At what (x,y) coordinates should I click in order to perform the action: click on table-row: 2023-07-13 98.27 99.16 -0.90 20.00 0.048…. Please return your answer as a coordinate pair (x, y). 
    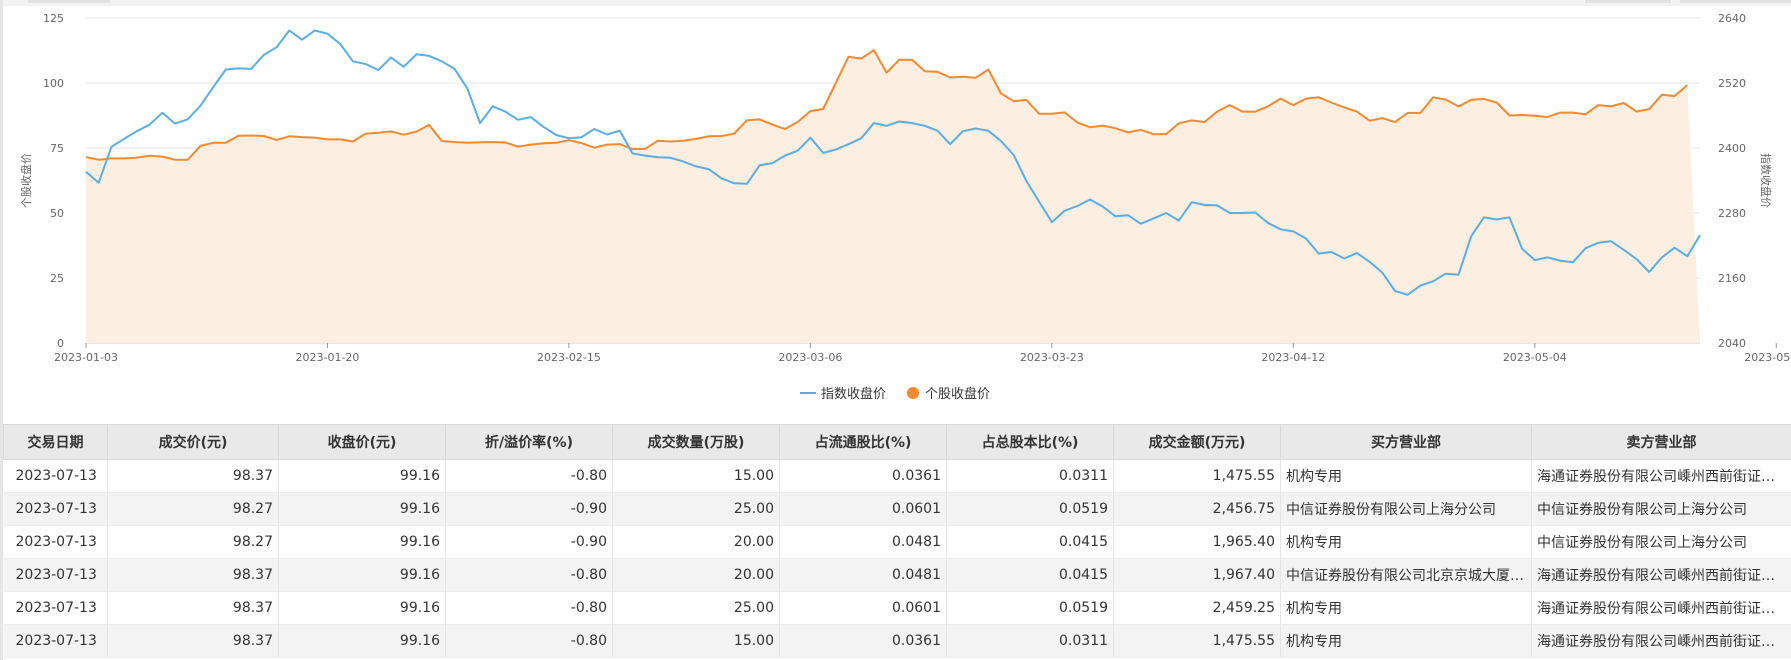
    Looking at the image, I should click on (897, 542).